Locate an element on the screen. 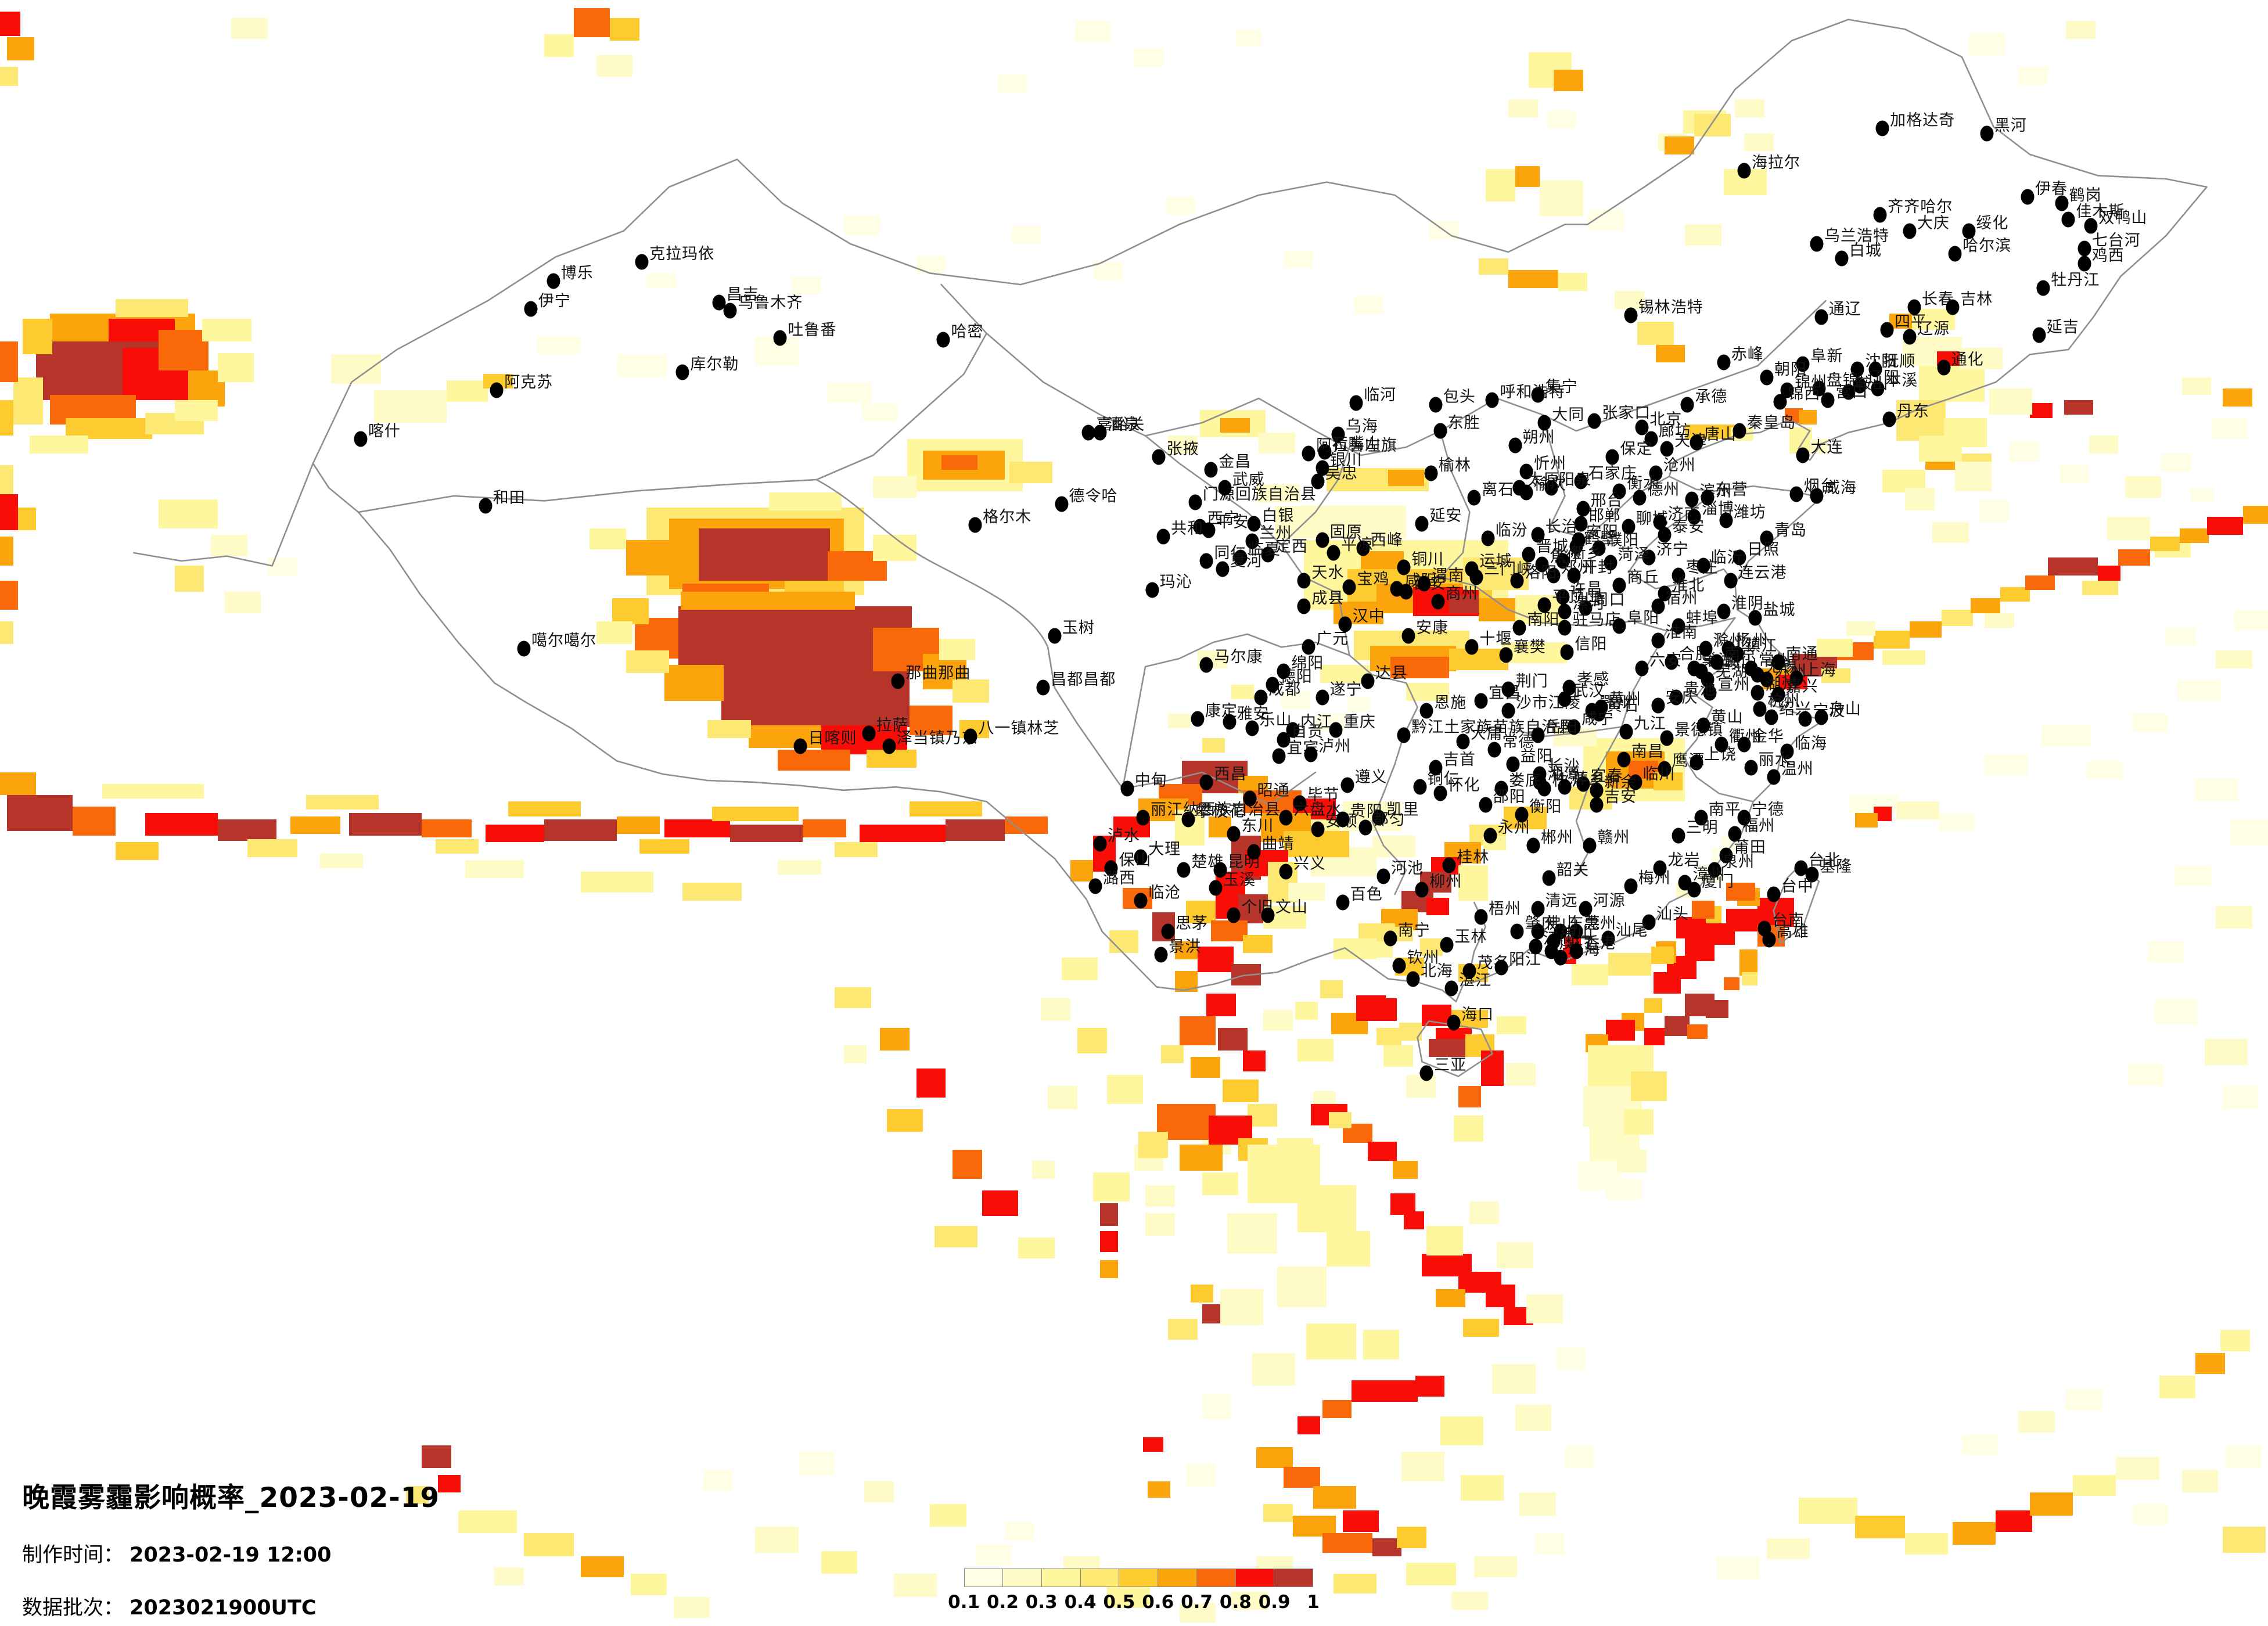  city-label: 百色 is located at coordinates (1366, 895).